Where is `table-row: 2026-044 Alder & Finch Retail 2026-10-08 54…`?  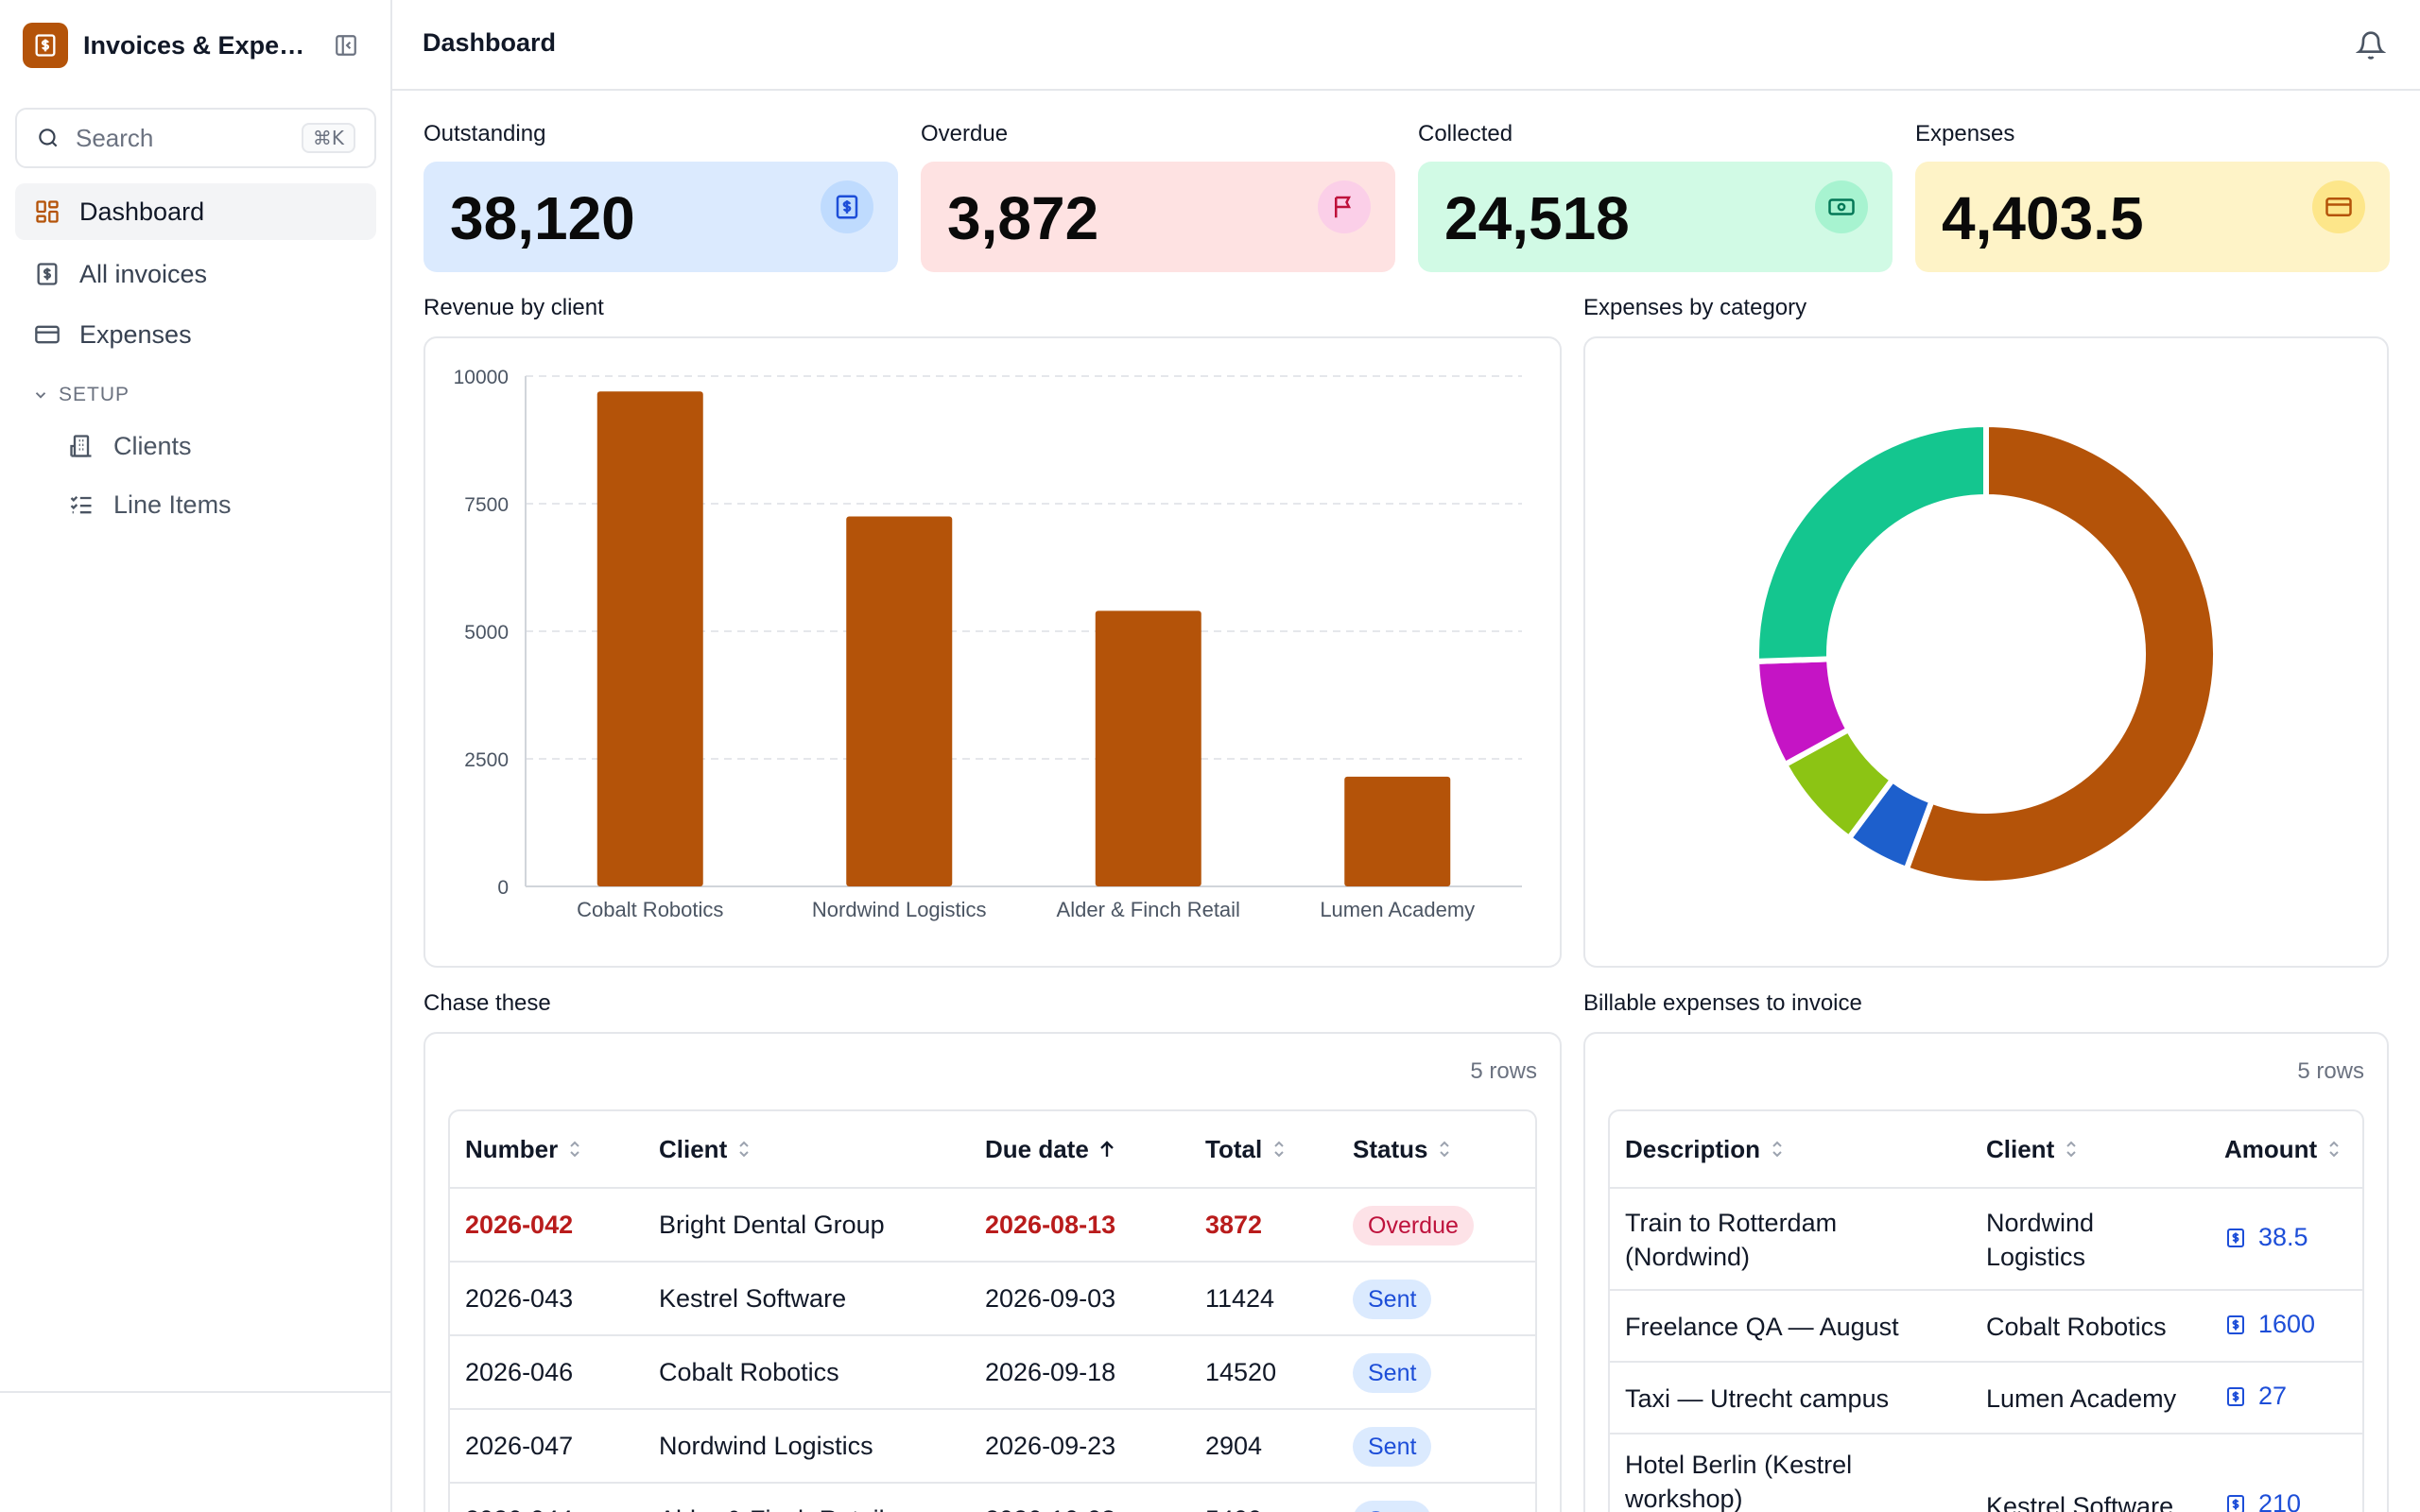 table-row: 2026-044 Alder & Finch Retail 2026-10-08 54… is located at coordinates (992, 1498).